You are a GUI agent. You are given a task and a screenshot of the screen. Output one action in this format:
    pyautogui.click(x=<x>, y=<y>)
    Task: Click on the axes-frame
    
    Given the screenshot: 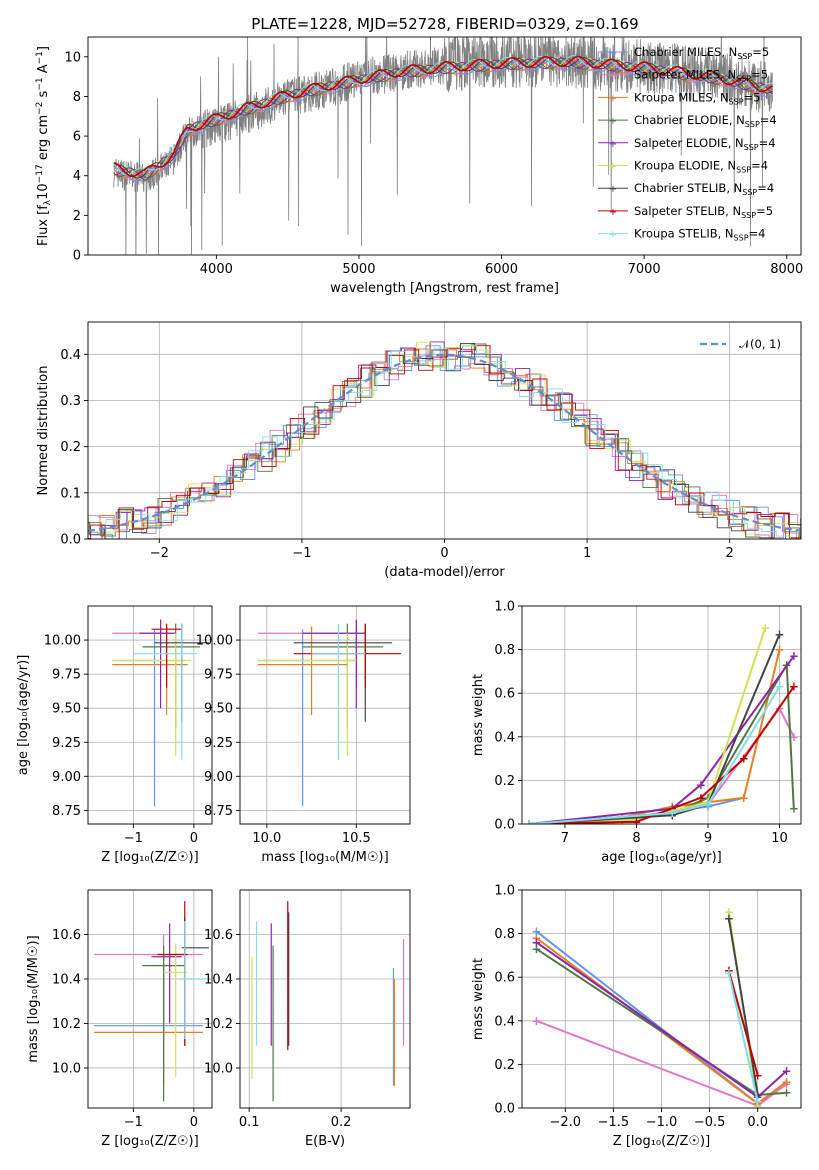 What is the action you would take?
    pyautogui.click(x=325, y=715)
    